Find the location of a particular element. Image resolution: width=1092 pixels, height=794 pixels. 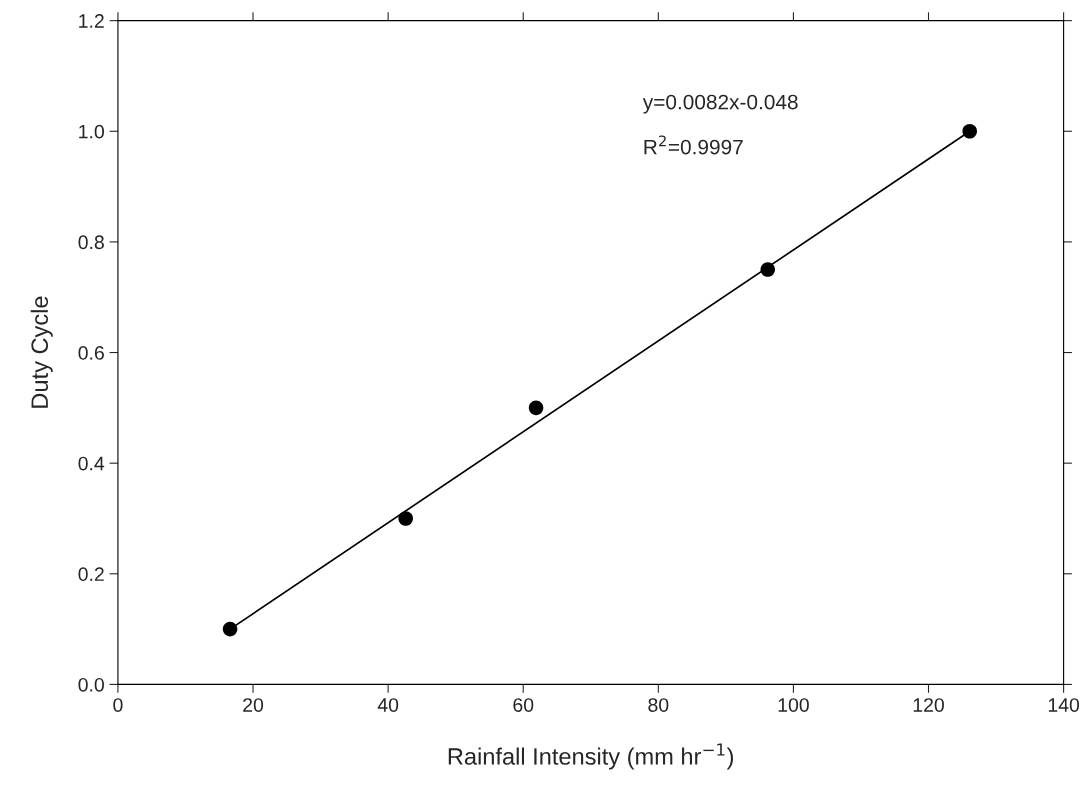

y-tick-label: 1.0 is located at coordinates (91, 131).